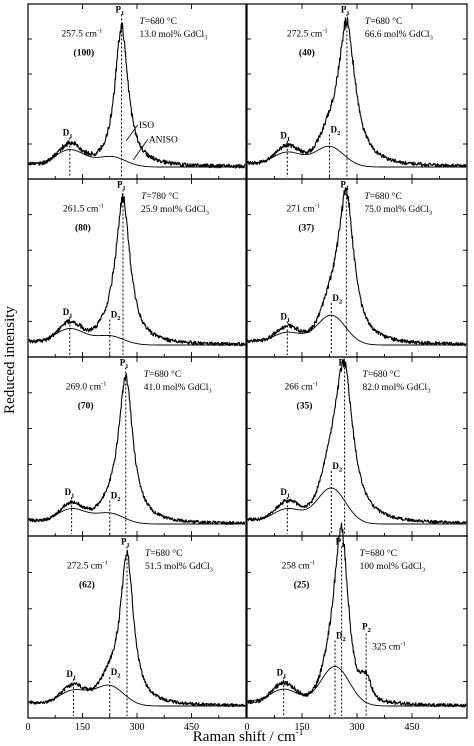 The height and width of the screenshot is (746, 474). Describe the element at coordinates (389, 647) in the screenshot. I see `p2-shift-label: 325 cm-1` at that location.